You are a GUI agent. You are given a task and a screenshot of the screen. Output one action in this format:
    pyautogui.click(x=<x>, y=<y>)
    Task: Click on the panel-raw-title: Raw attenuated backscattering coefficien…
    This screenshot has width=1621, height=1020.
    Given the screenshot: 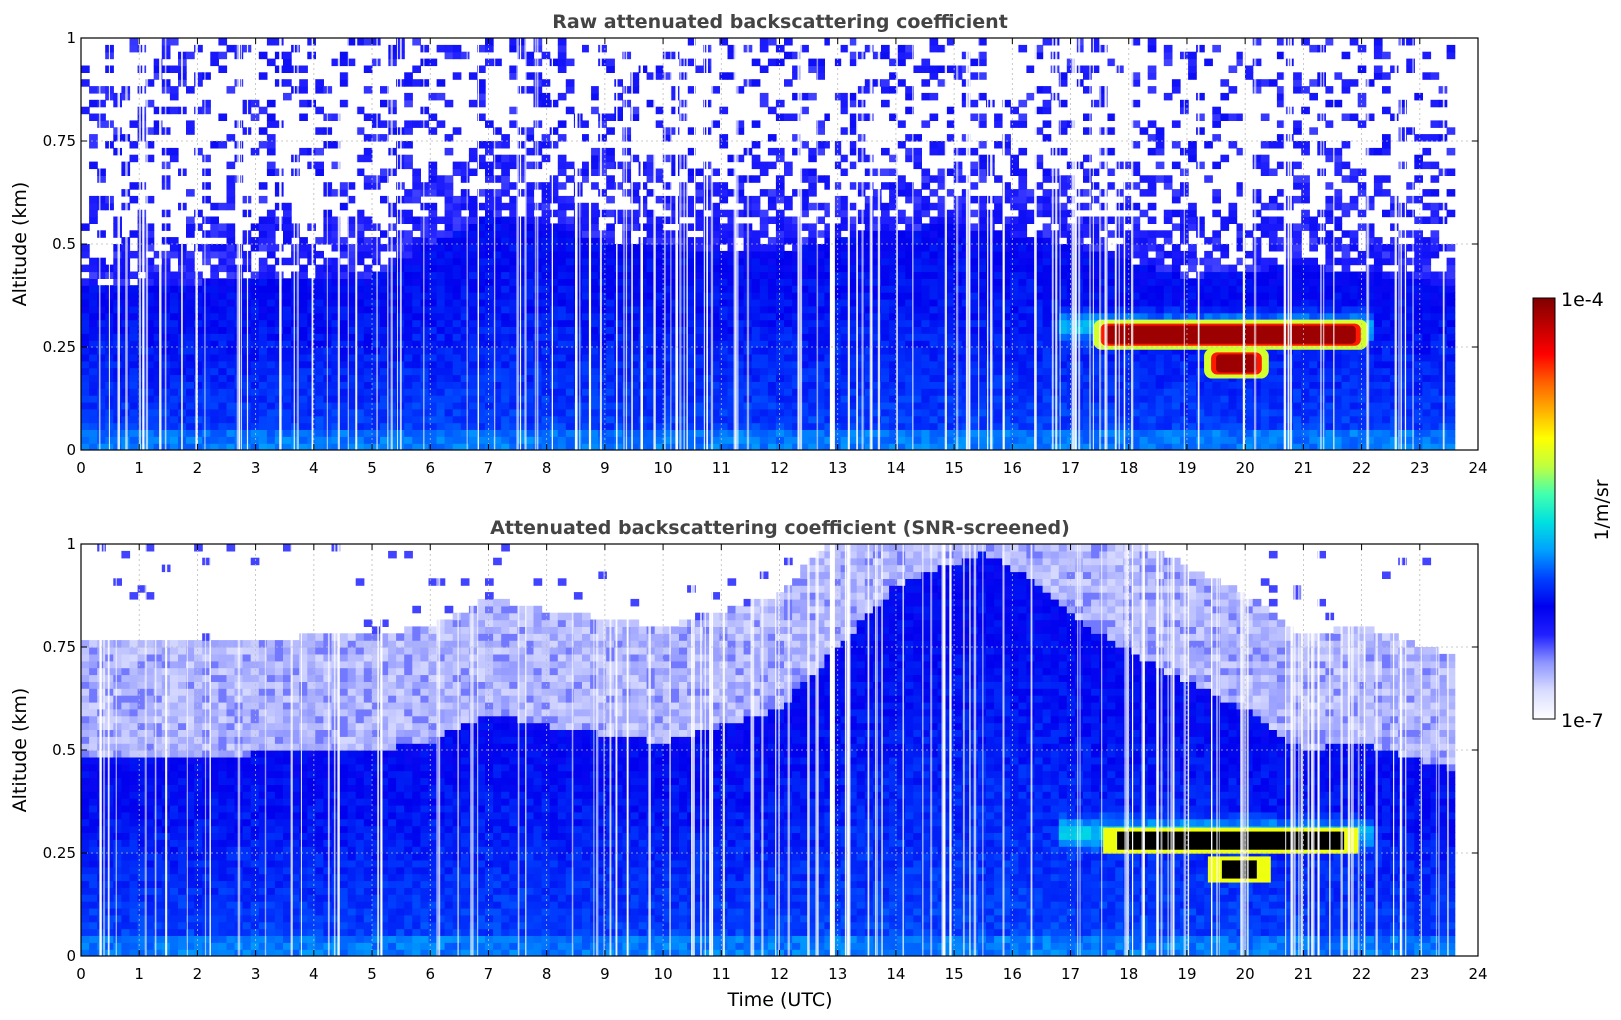 What is the action you would take?
    pyautogui.click(x=780, y=22)
    